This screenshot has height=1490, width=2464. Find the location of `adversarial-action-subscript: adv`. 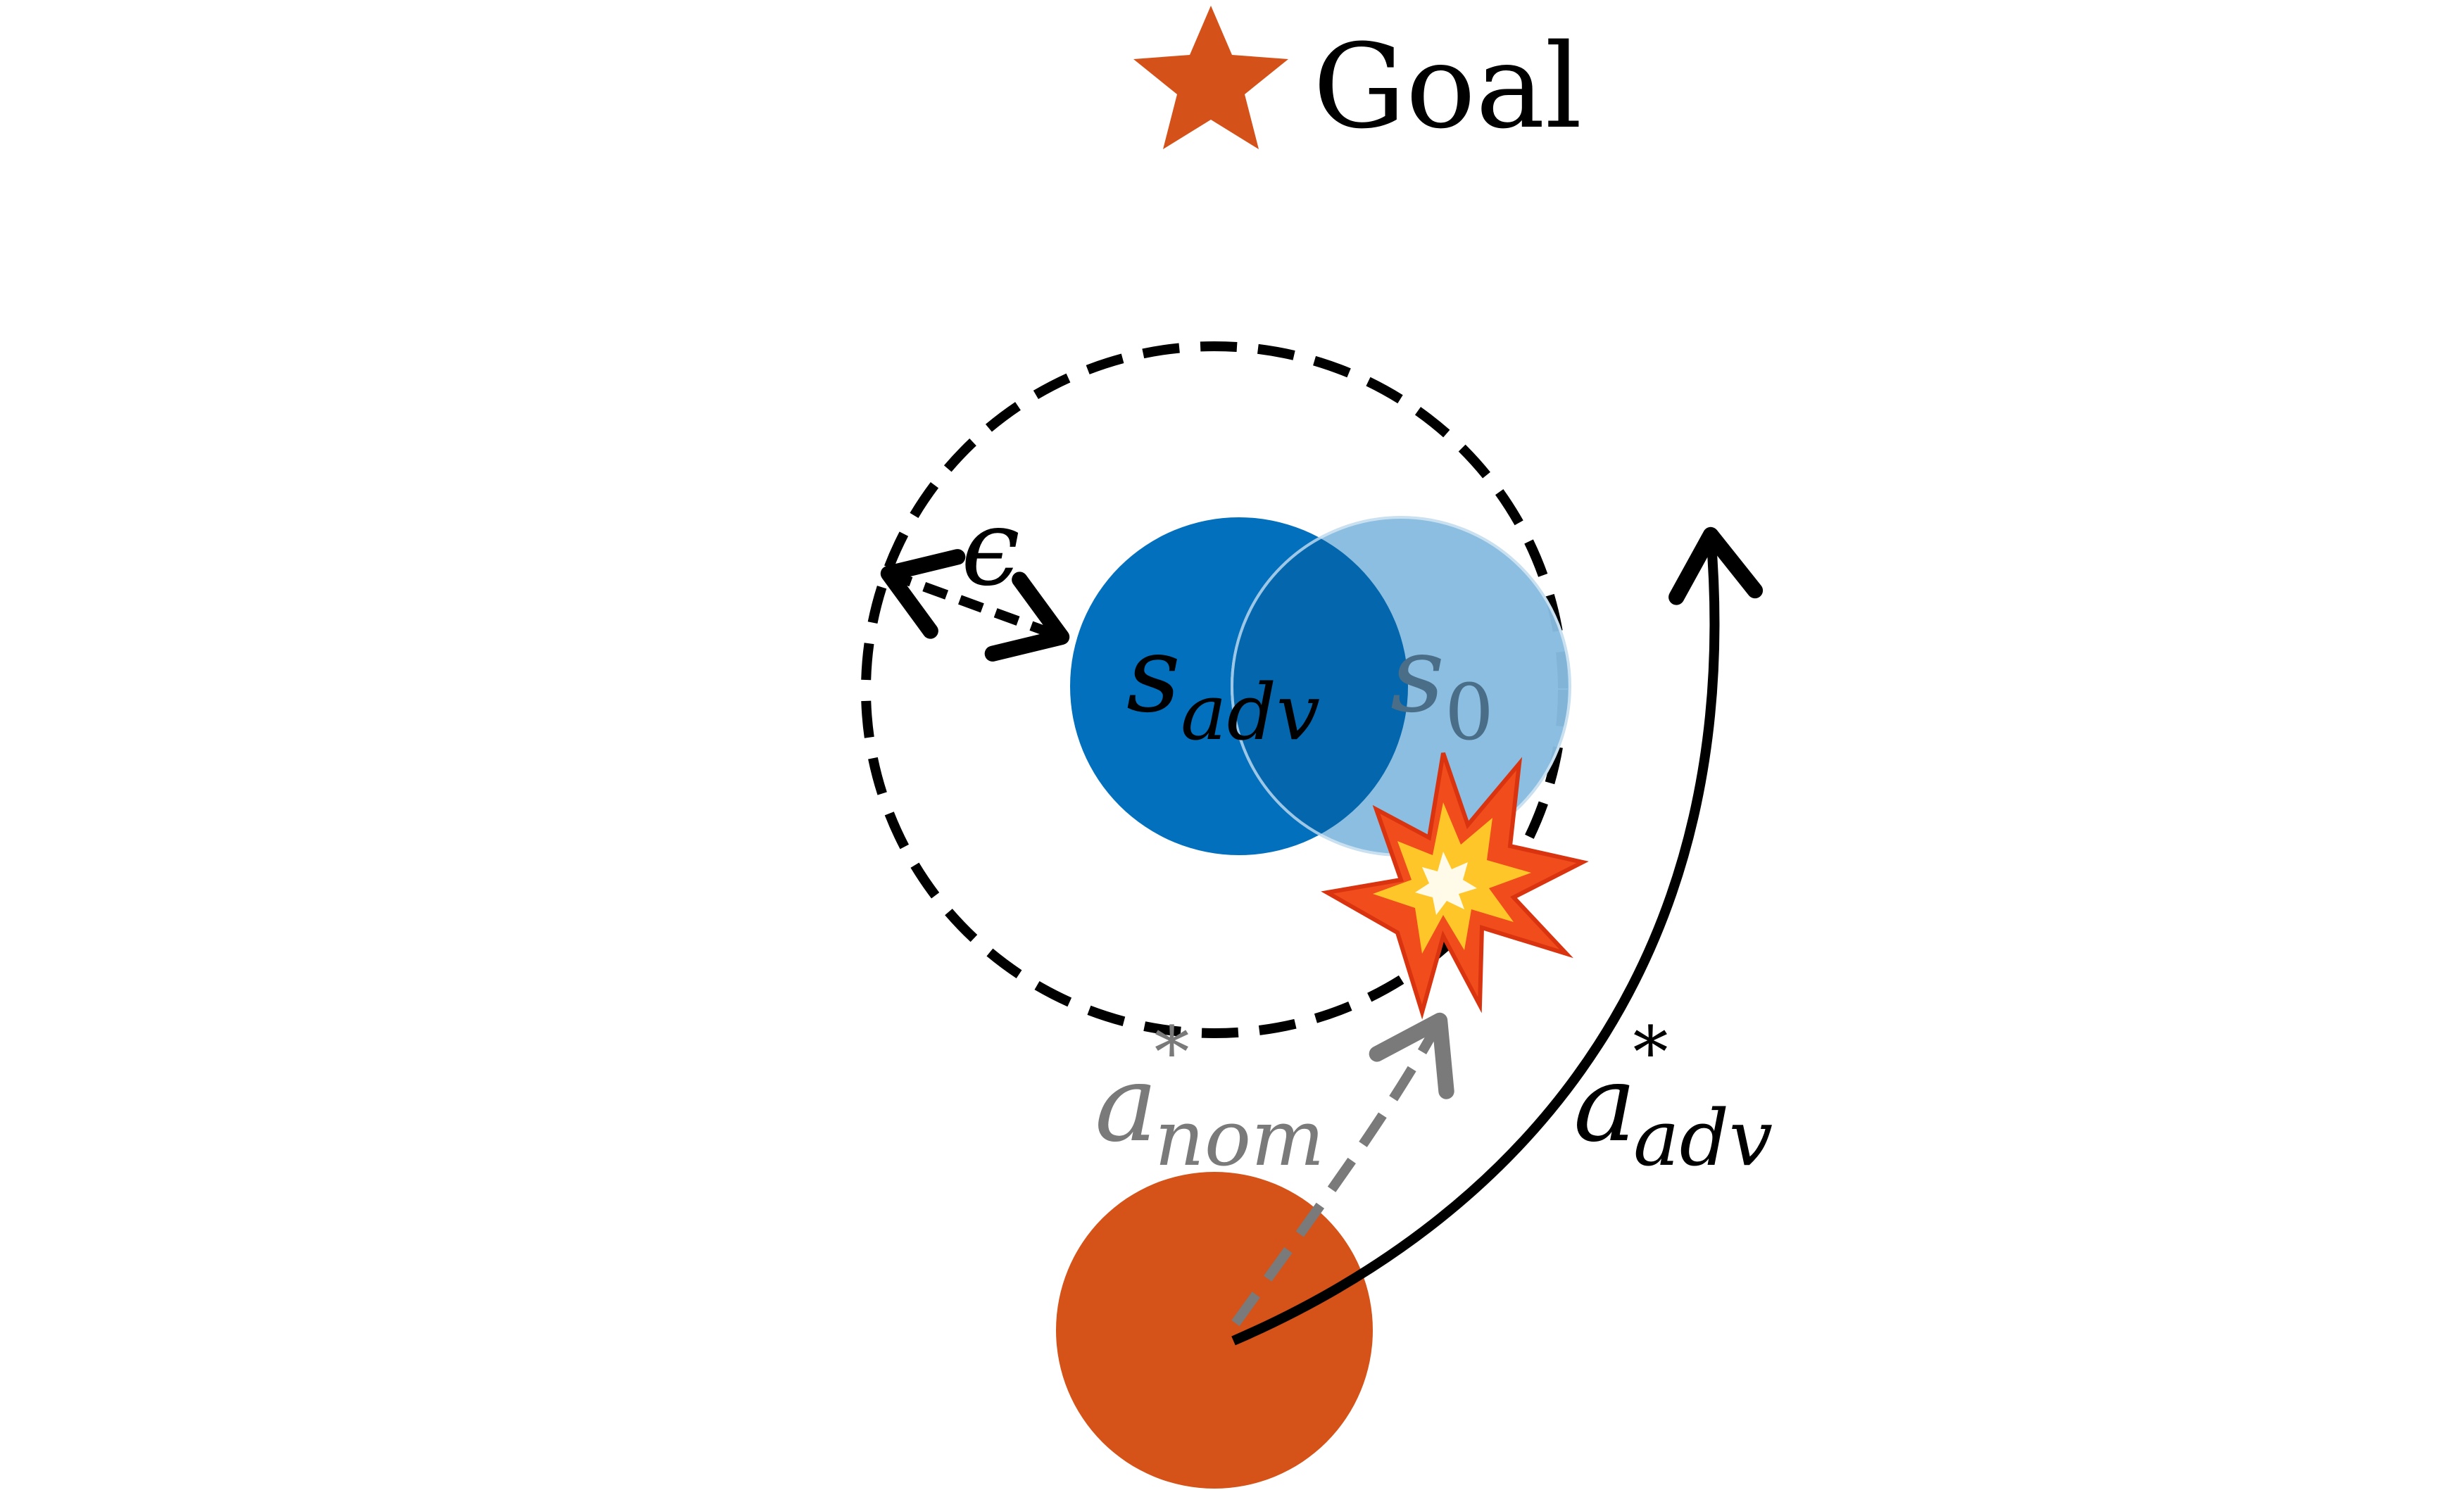

adversarial-action-subscript: adv is located at coordinates (1703, 1138).